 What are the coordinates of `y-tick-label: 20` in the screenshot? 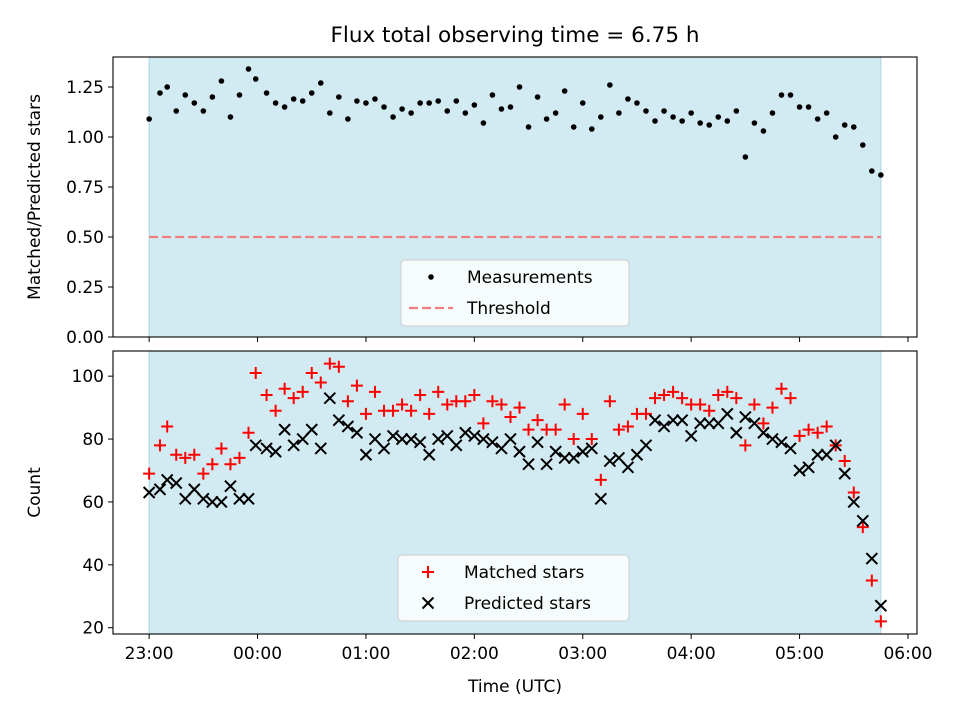 It's located at (93, 629).